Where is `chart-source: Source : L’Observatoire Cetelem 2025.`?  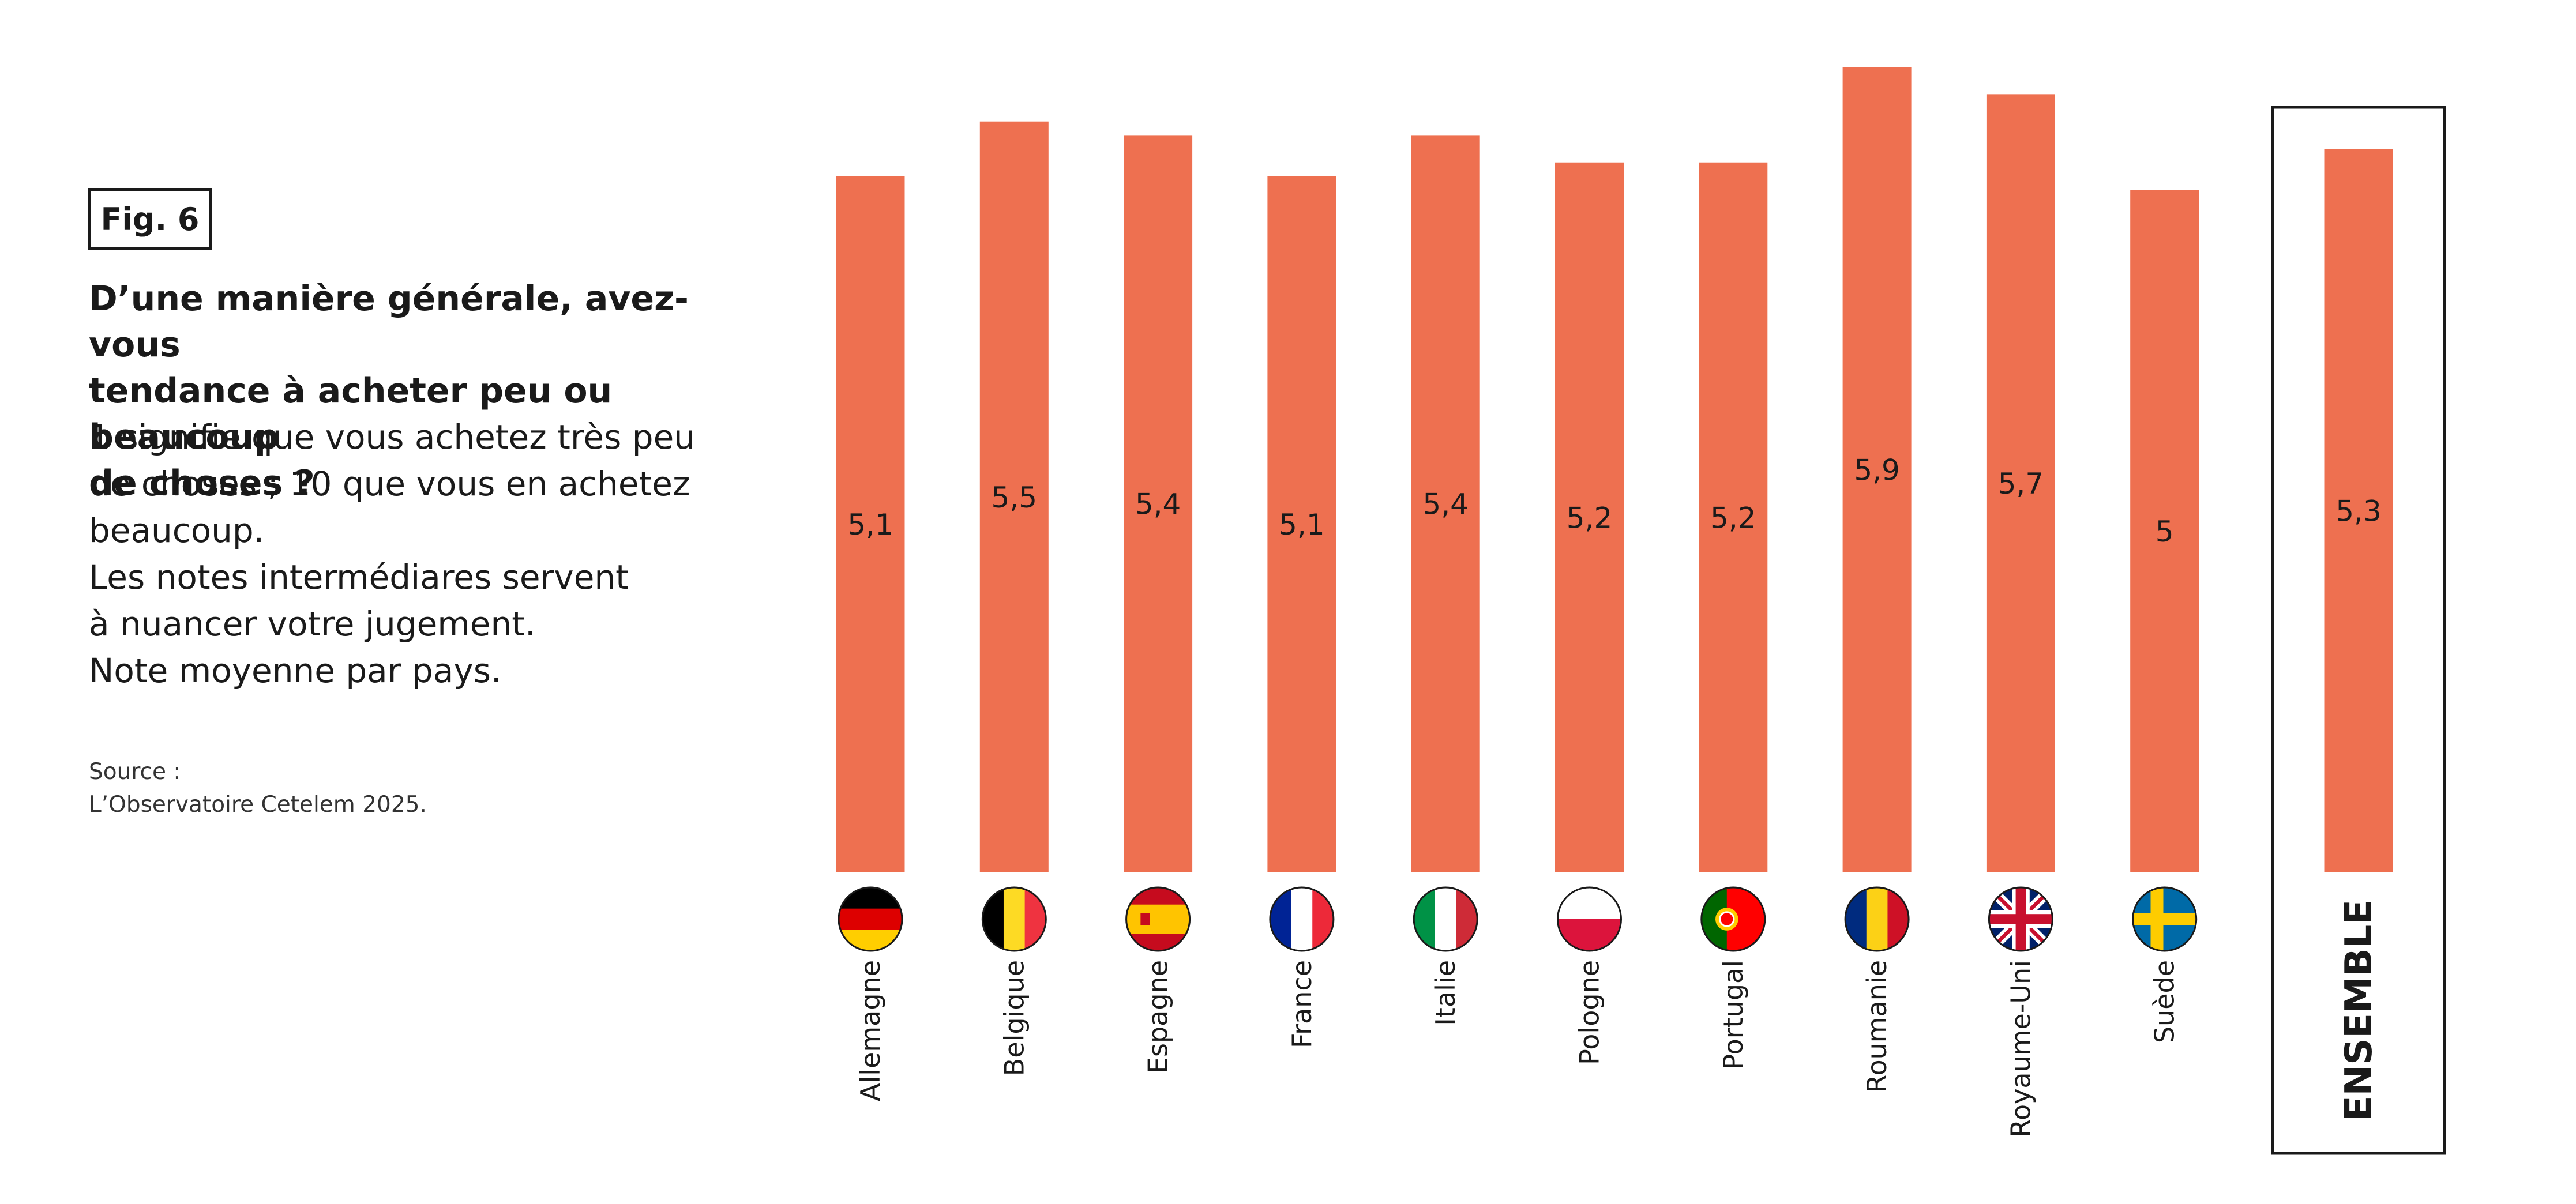
chart-source: Source : L’Observatoire Cetelem 2025. is located at coordinates (349, 788).